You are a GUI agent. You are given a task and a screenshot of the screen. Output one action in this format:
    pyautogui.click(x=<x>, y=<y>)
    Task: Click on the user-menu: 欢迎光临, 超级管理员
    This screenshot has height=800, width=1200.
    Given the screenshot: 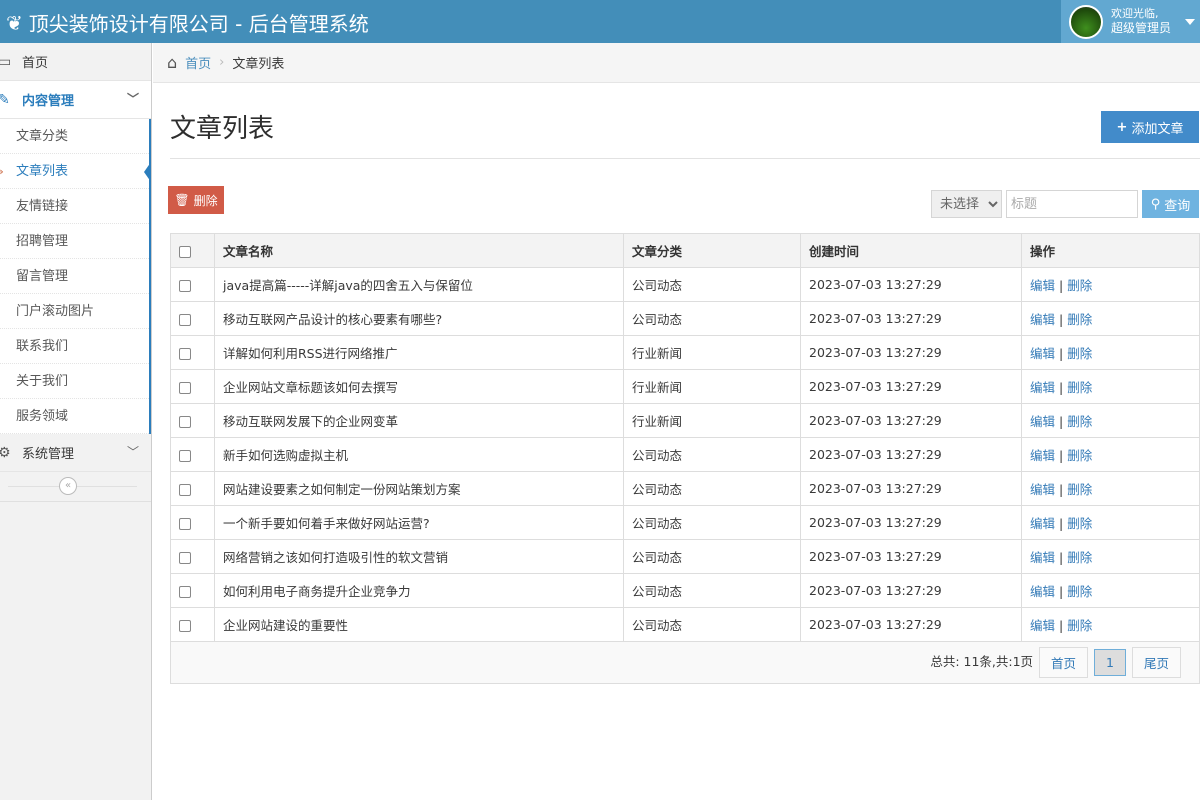 What is the action you would take?
    pyautogui.click(x=1130, y=21)
    